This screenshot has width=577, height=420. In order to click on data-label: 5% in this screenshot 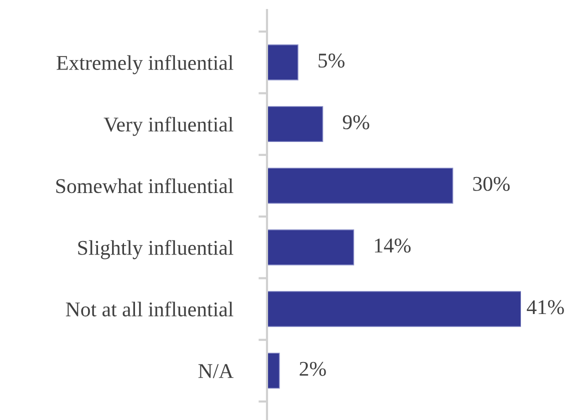, I will do `click(331, 61)`.